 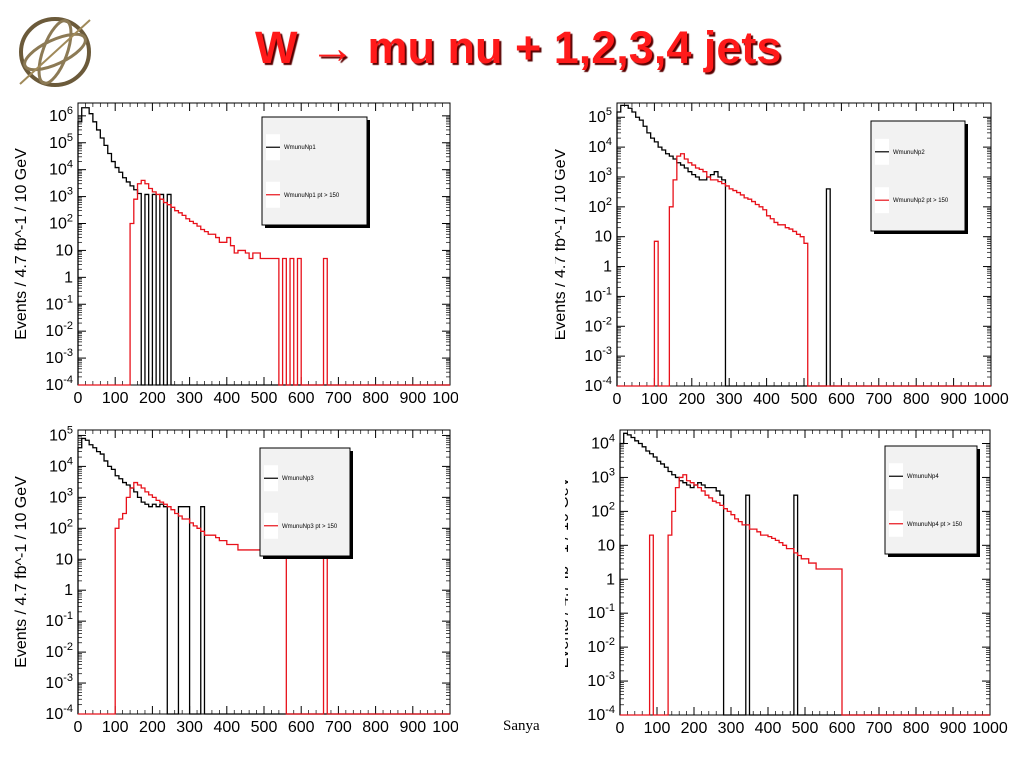 I want to click on legend-entry-label: WmunuNp3, so click(x=298, y=479).